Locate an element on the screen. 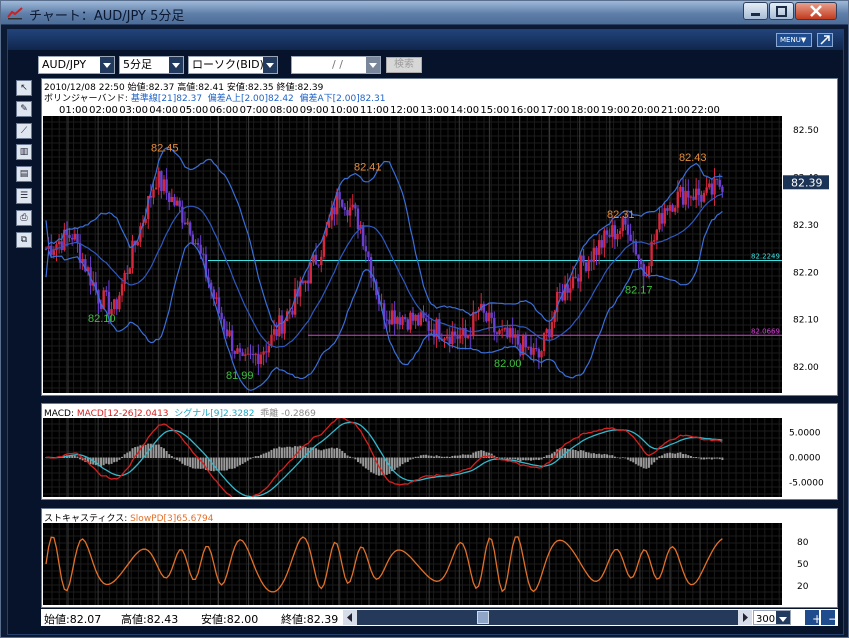  scroll-left-button is located at coordinates (350, 617).